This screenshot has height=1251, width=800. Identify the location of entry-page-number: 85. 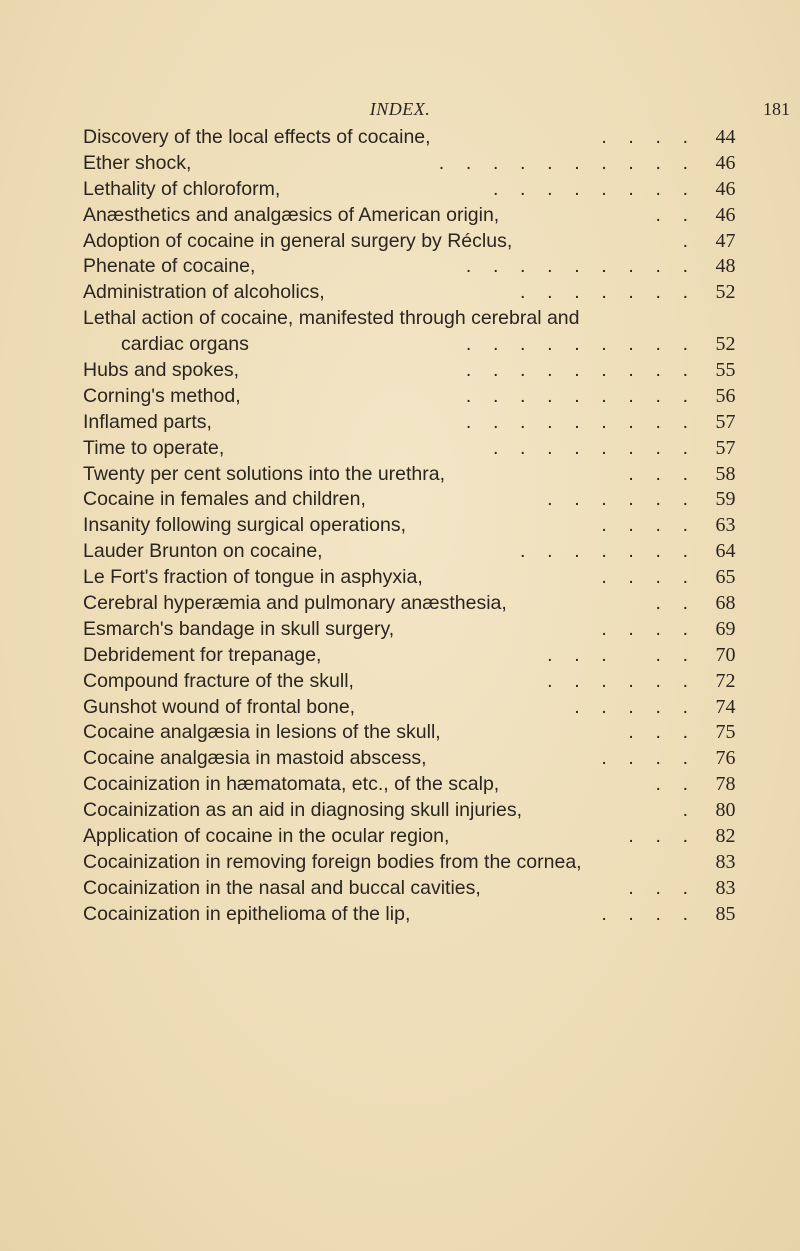
(725, 913).